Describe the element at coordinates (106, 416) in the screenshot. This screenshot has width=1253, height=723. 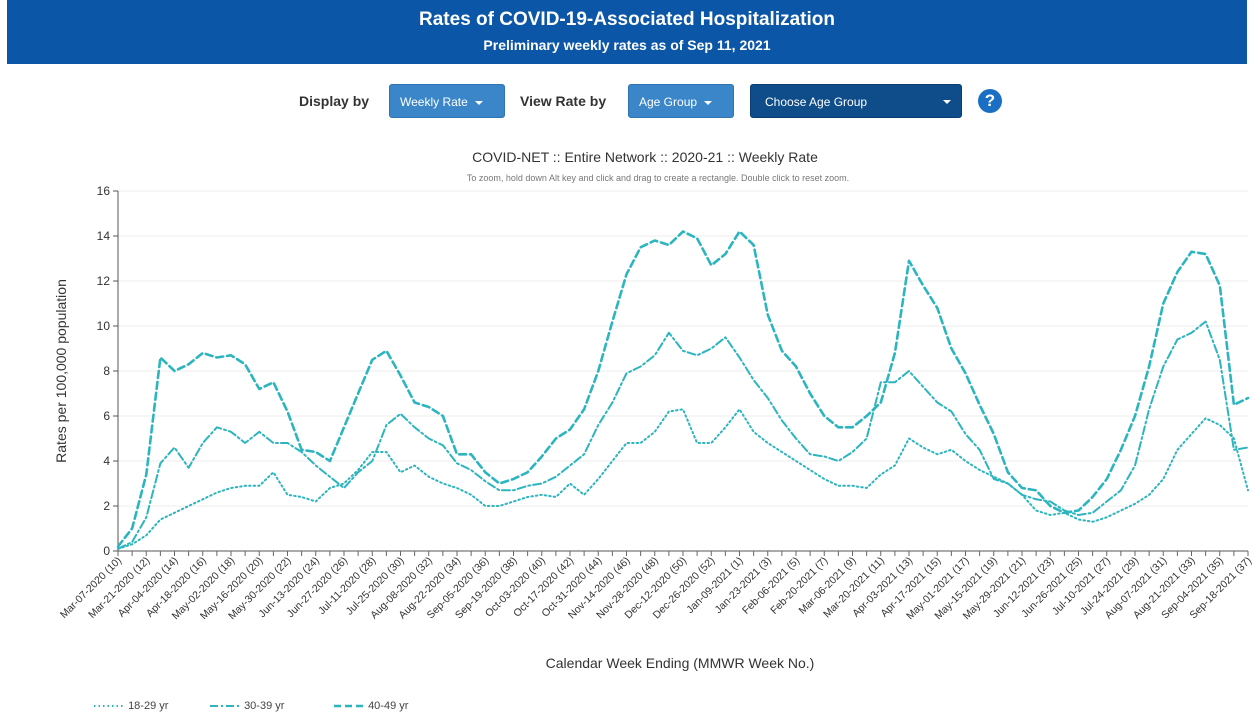
I see `y-tick-label: 6` at that location.